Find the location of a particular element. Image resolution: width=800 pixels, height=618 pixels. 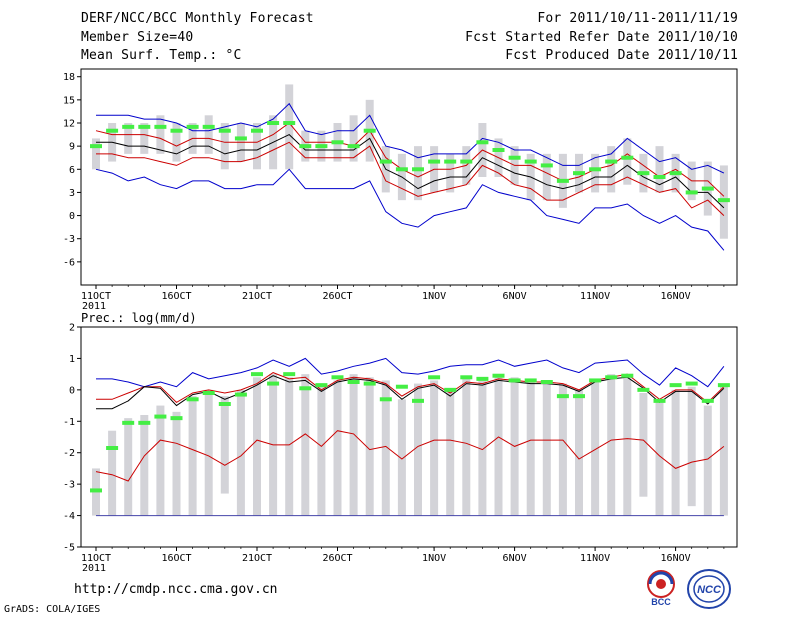

prec-ytick-label: 2 is located at coordinates (72, 328).